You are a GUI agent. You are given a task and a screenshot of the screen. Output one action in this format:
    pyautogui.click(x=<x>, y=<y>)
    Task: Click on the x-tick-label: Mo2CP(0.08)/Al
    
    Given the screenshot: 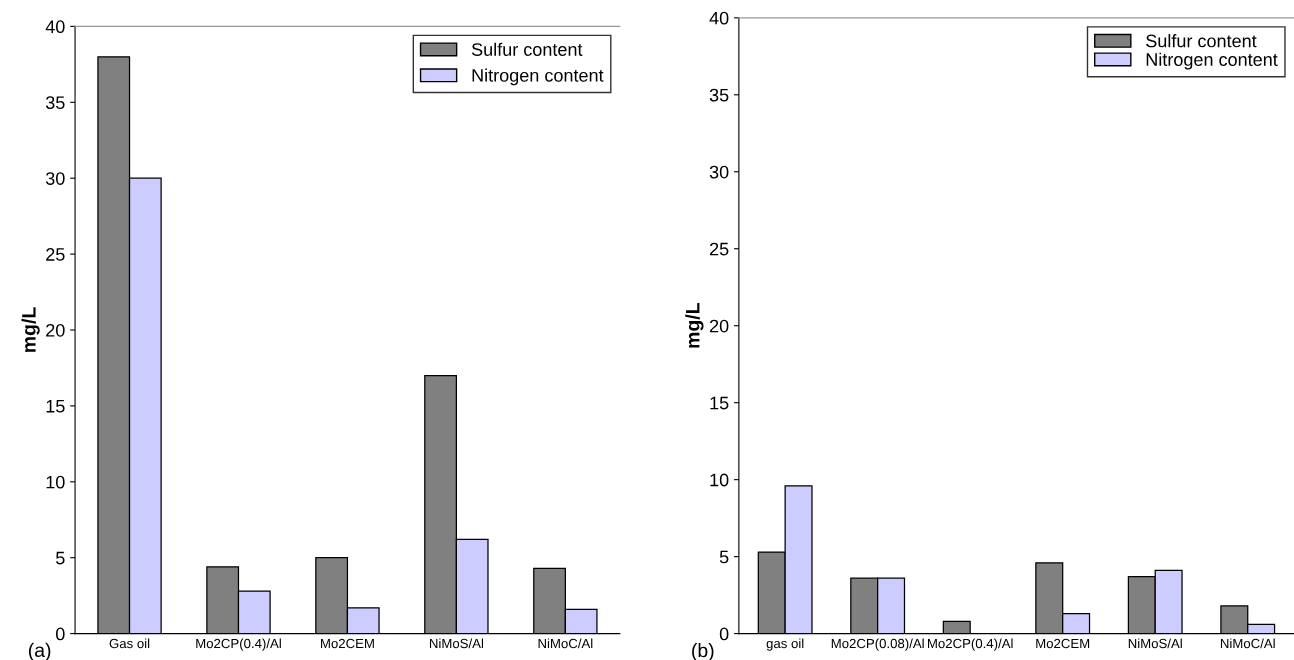 What is the action you would take?
    pyautogui.click(x=877, y=644)
    